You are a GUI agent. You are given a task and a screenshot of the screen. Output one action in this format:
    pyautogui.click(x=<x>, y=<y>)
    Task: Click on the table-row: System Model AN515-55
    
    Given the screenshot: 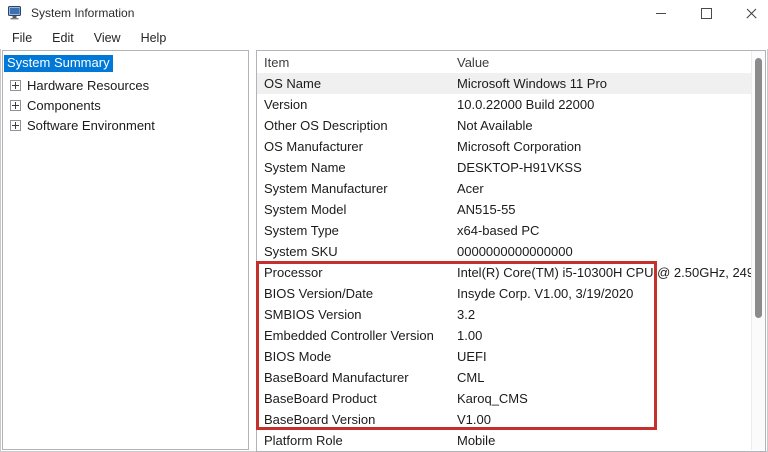 What is the action you would take?
    pyautogui.click(x=511, y=209)
    